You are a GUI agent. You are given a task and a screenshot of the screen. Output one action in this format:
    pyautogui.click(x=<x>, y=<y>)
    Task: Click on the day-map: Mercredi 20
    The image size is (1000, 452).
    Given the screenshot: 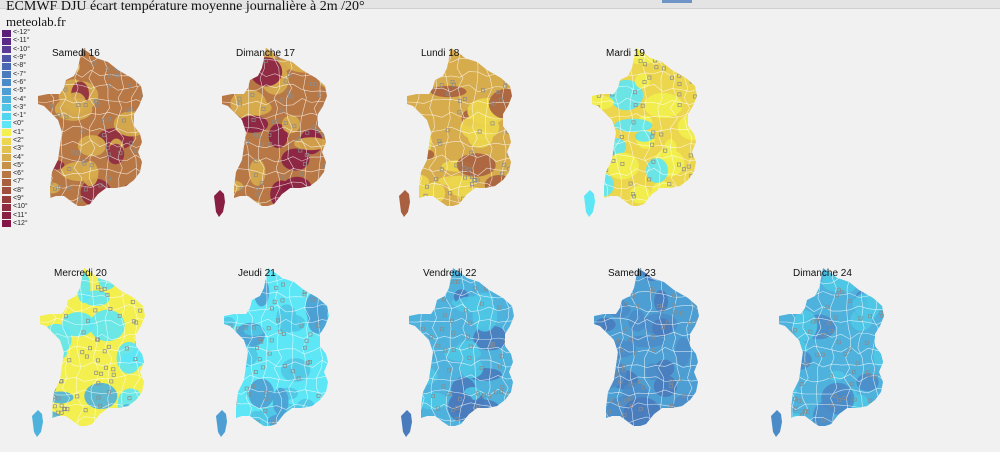 What is the action you would take?
    pyautogui.click(x=88, y=352)
    